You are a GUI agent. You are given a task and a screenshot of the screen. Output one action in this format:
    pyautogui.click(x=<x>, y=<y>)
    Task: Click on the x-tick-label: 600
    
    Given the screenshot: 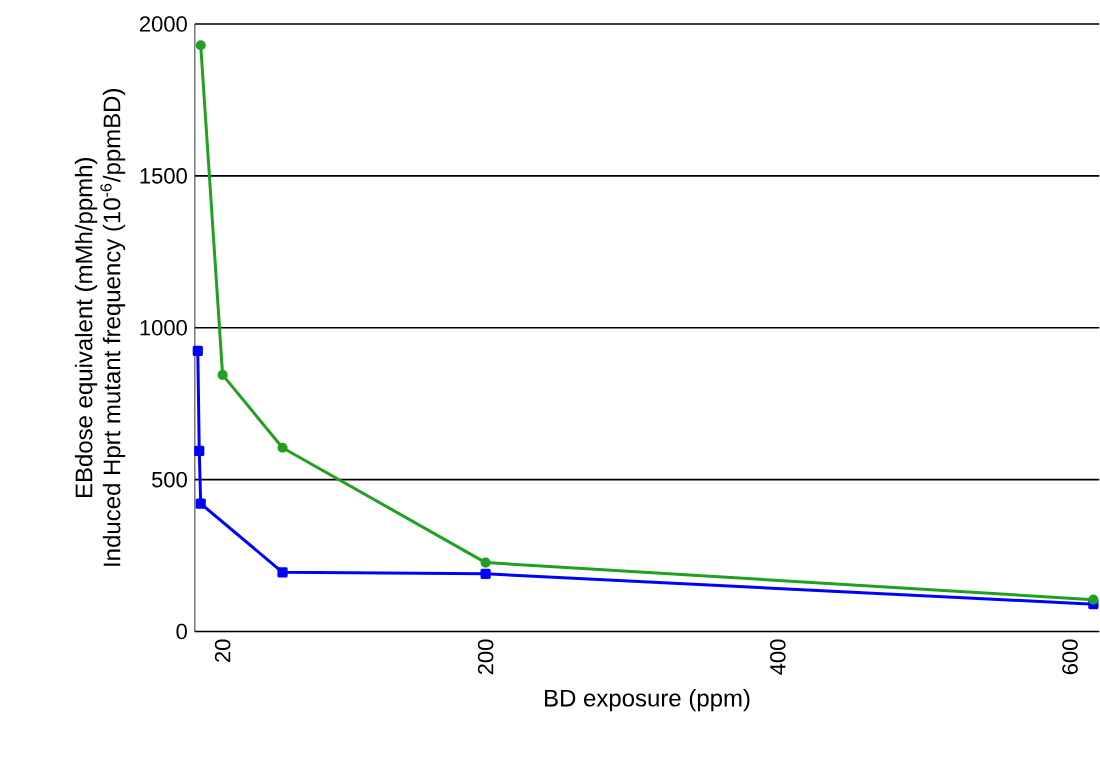 What is the action you would take?
    pyautogui.click(x=1070, y=656)
    